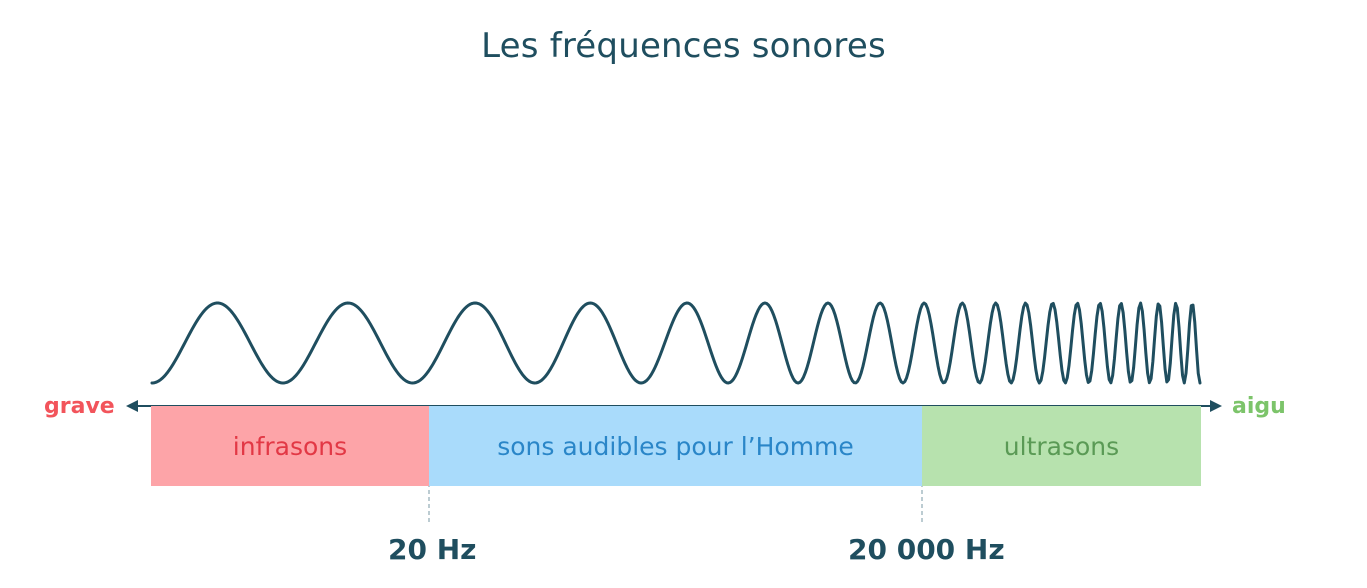  I want to click on band-audible-label: sons audibles pour l’Homme, so click(675, 446).